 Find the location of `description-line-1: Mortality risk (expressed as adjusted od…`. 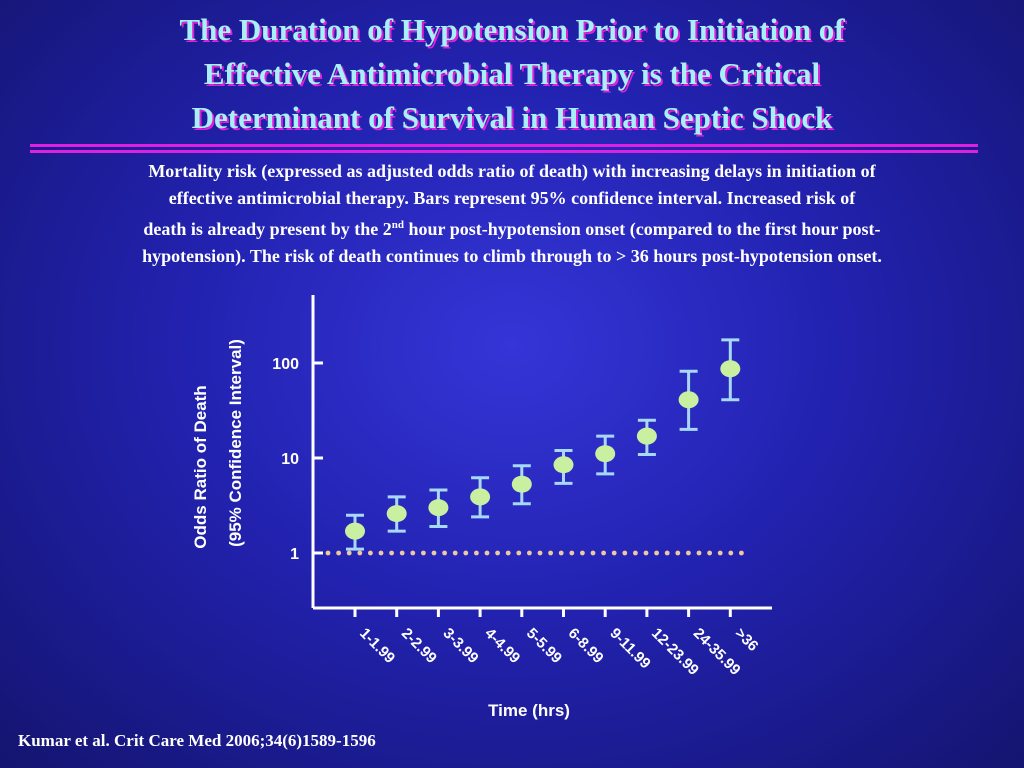

description-line-1: Mortality risk (expressed as adjusted od… is located at coordinates (512, 171).